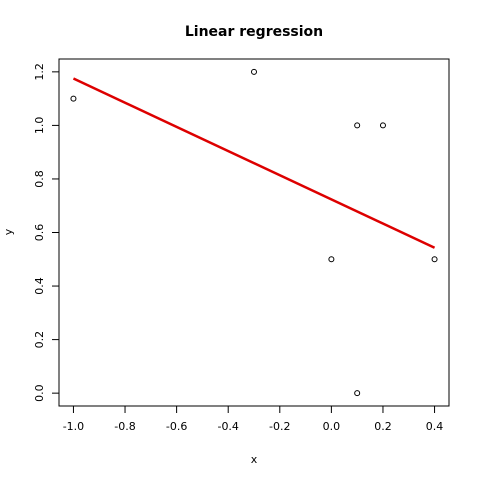 The width and height of the screenshot is (480, 480). Describe the element at coordinates (39, 393) in the screenshot. I see `y-tick-label: 0.0` at that location.